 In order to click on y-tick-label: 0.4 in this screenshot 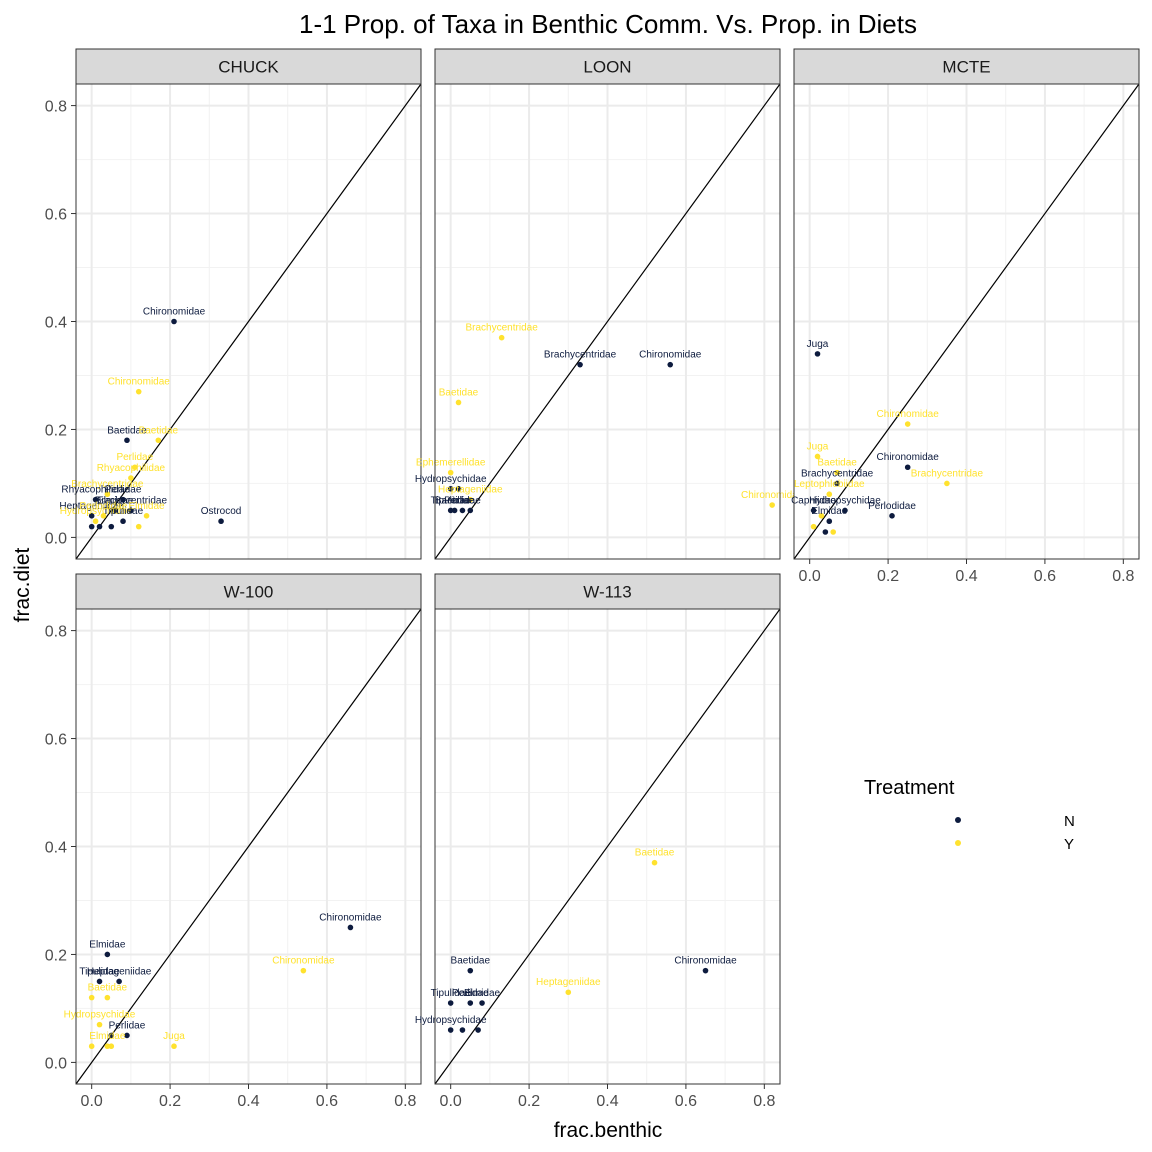, I will do `click(56, 323)`.